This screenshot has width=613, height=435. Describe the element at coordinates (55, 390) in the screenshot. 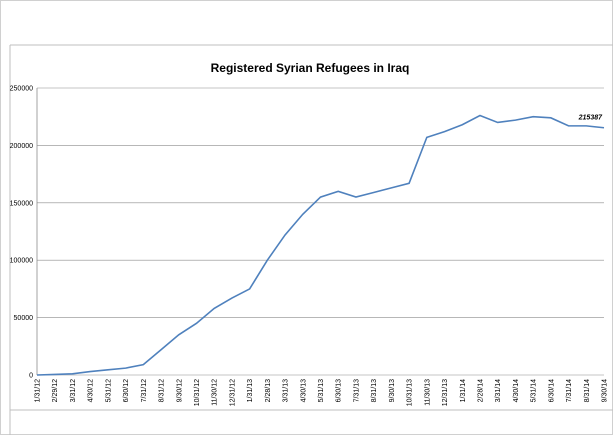

I see `x-tick-label: 2/29/12` at that location.